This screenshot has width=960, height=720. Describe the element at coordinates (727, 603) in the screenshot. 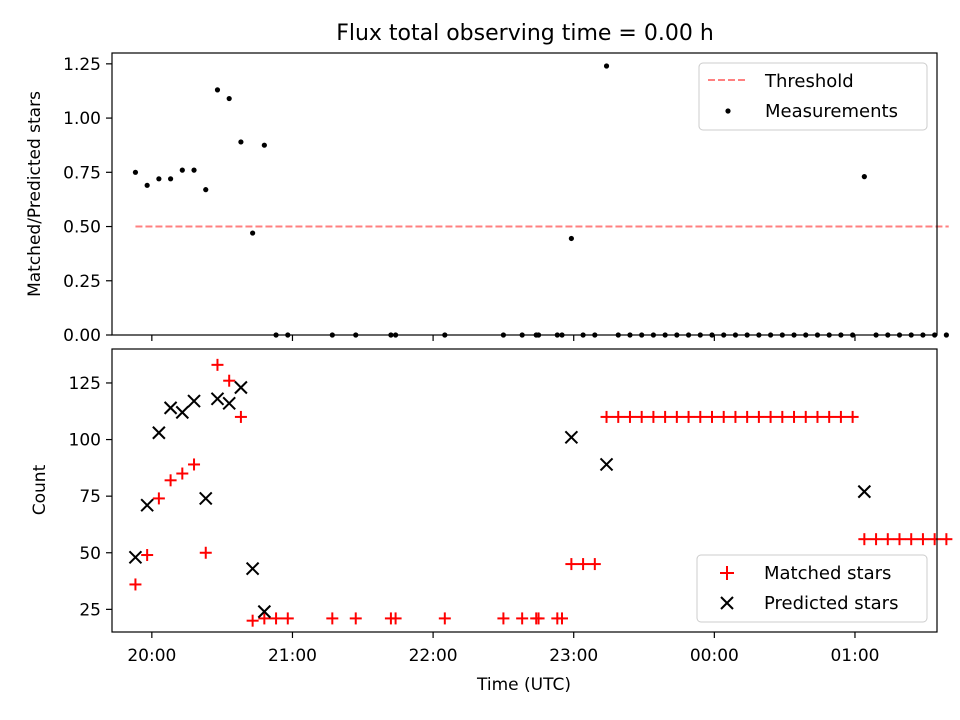

I see `predicted-legend-marker` at that location.